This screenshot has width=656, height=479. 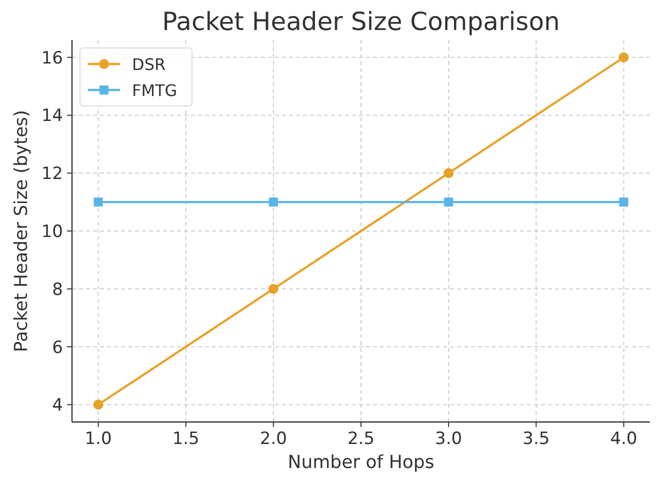 I want to click on x-tick-label: 3.0, so click(x=448, y=439).